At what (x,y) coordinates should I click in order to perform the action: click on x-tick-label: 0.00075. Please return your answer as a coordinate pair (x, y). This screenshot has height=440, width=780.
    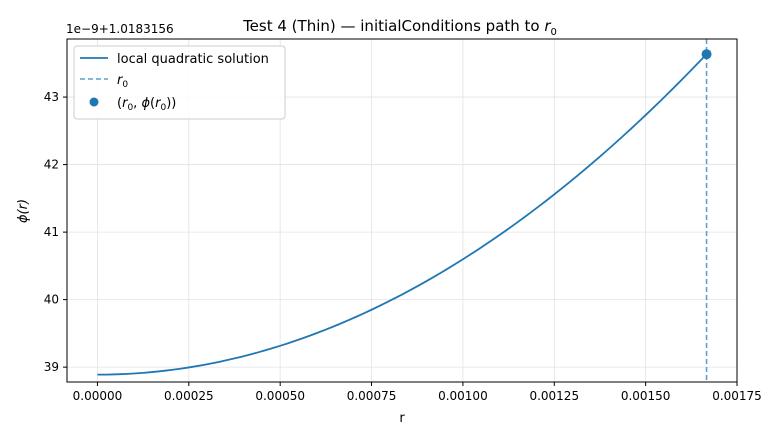
    Looking at the image, I should click on (372, 396).